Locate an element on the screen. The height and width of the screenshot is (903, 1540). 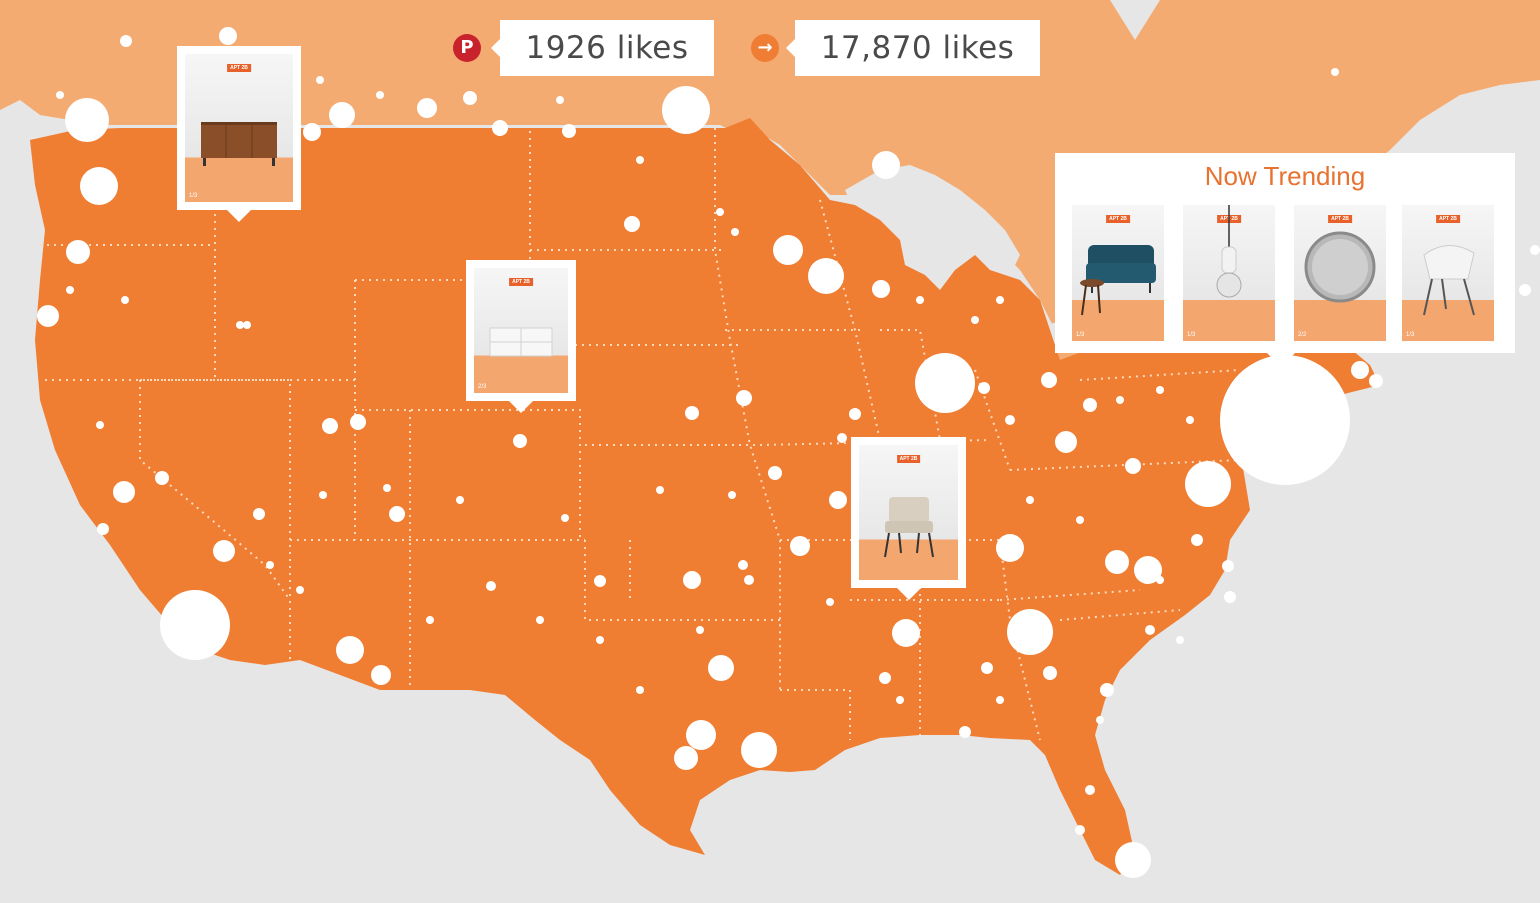
console-icon is located at coordinates (521, 342).